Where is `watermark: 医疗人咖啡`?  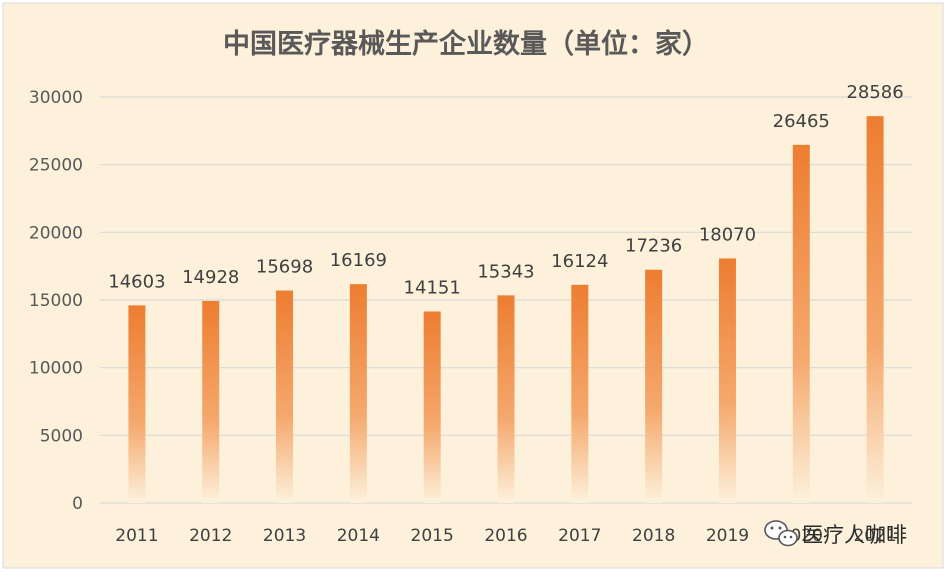
watermark: 医疗人咖啡 is located at coordinates (835, 533).